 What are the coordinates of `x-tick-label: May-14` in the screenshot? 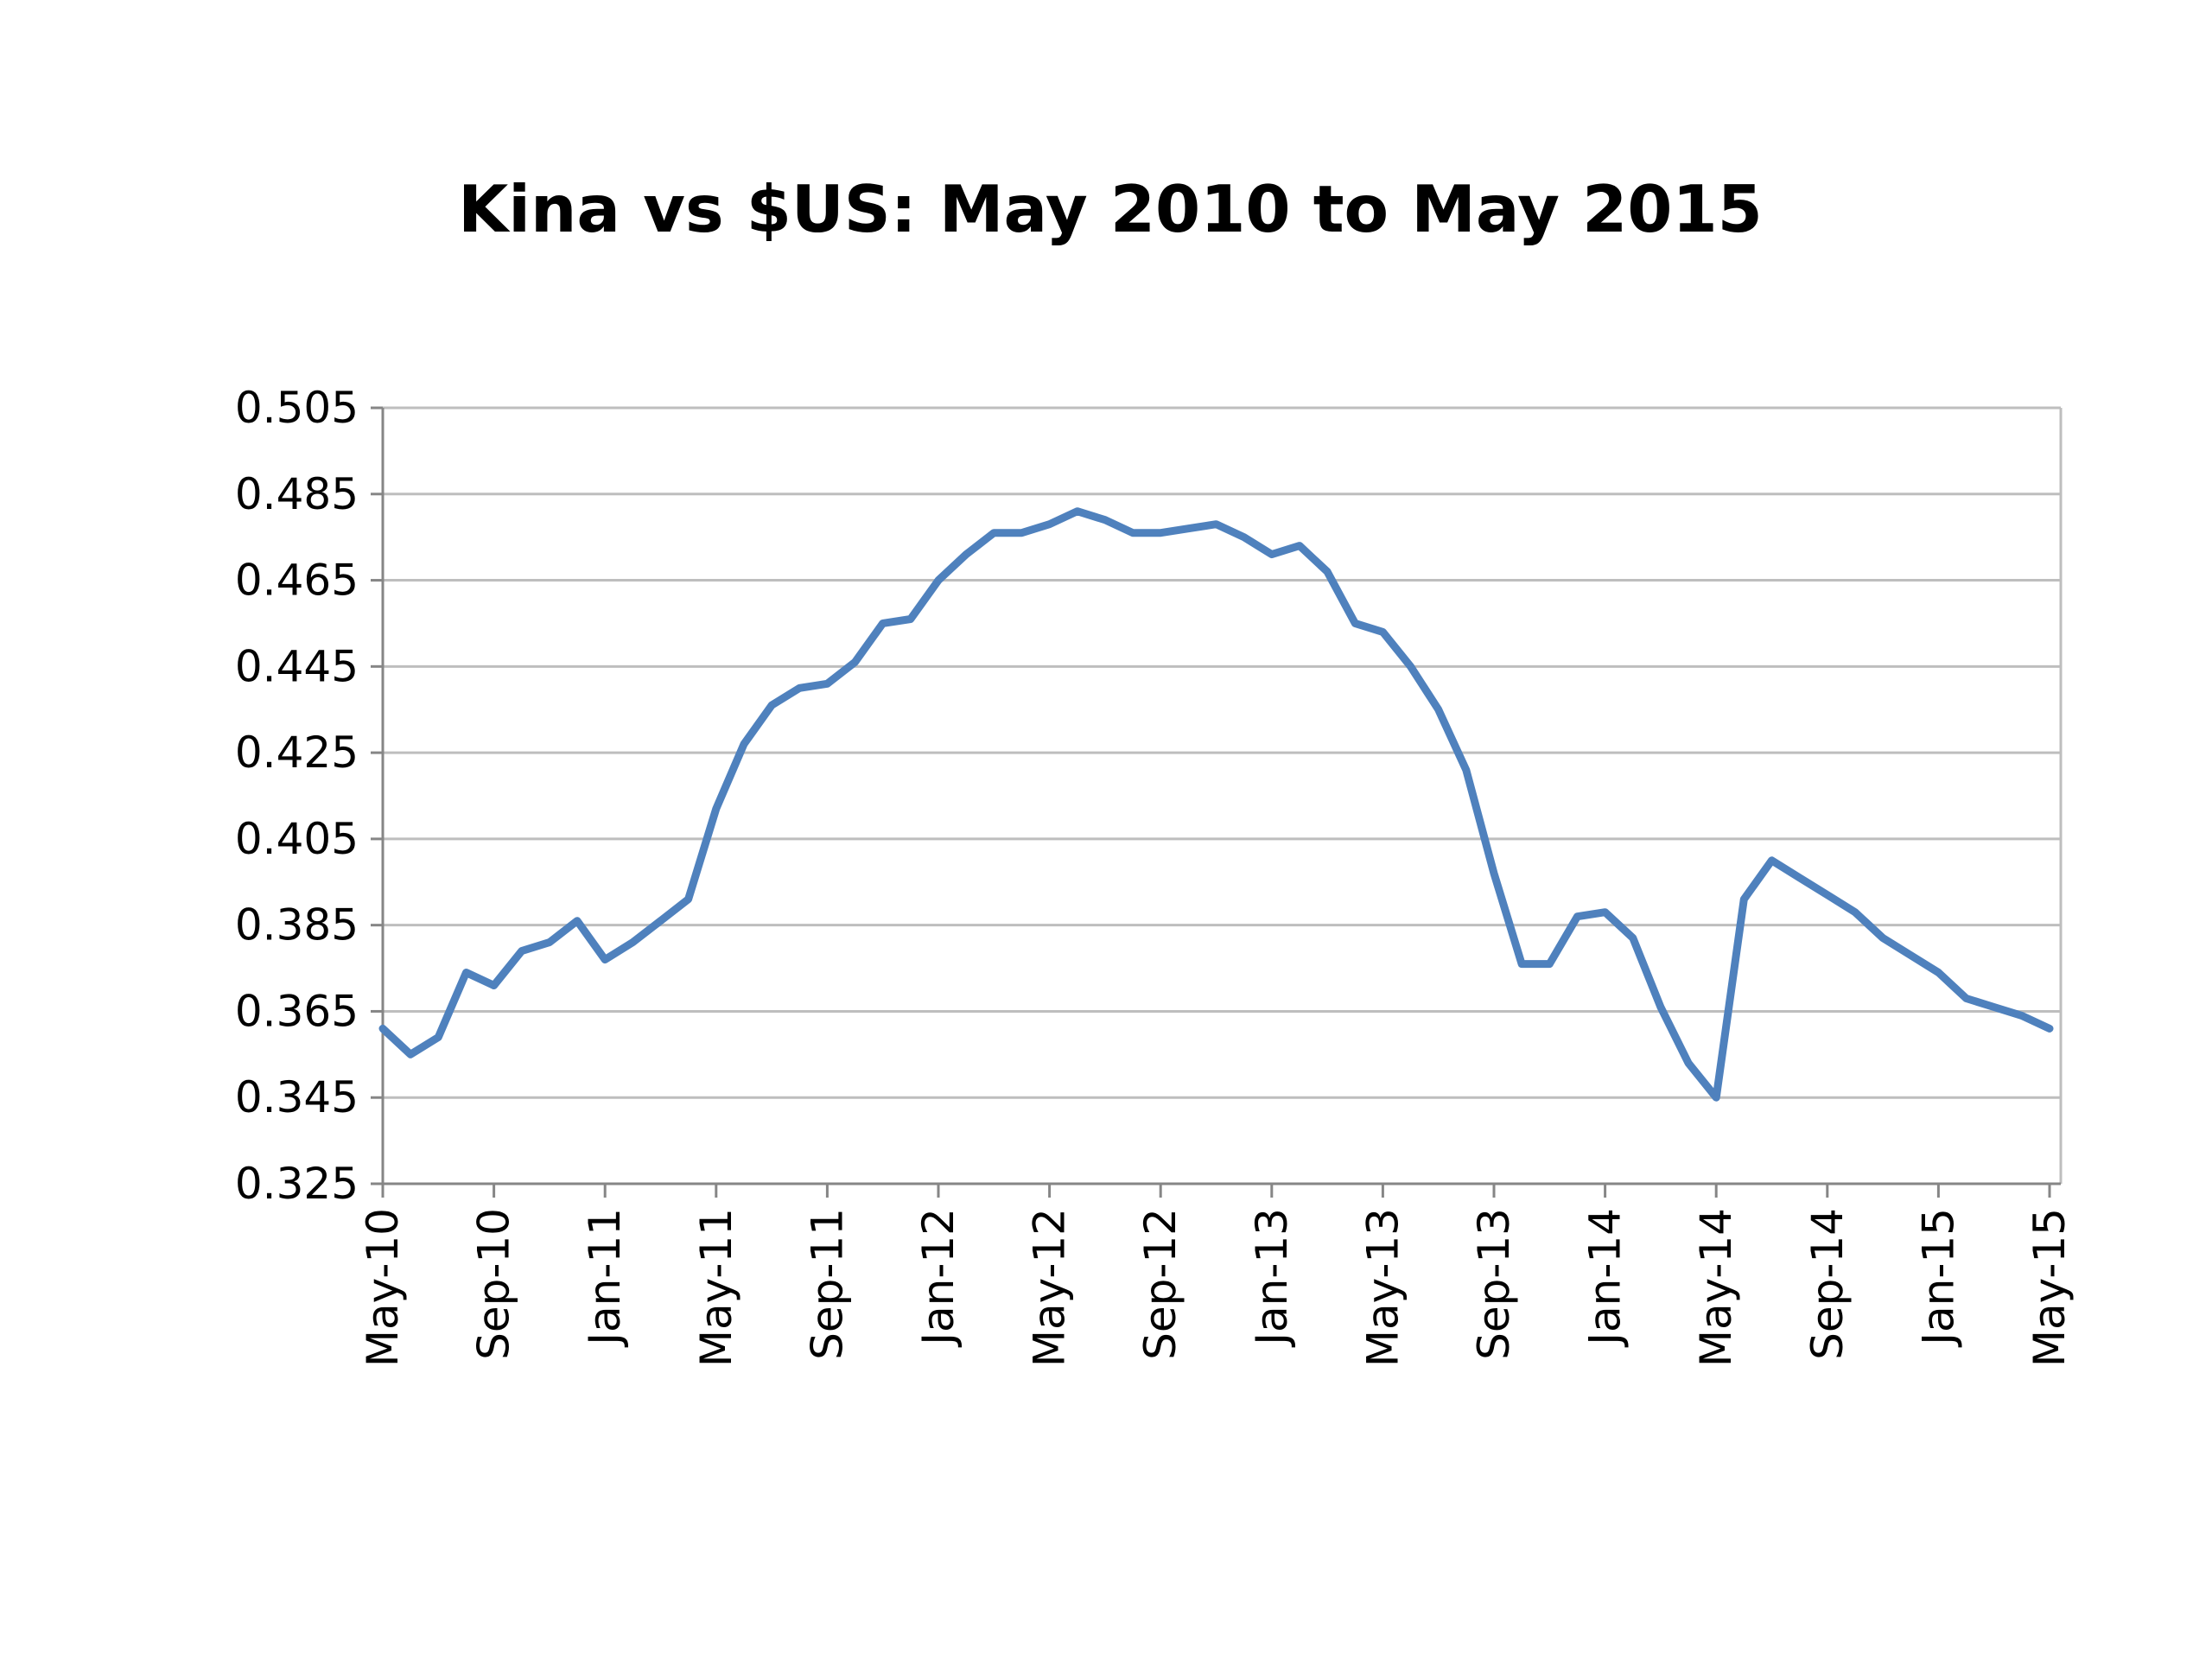 It's located at (1716, 1287).